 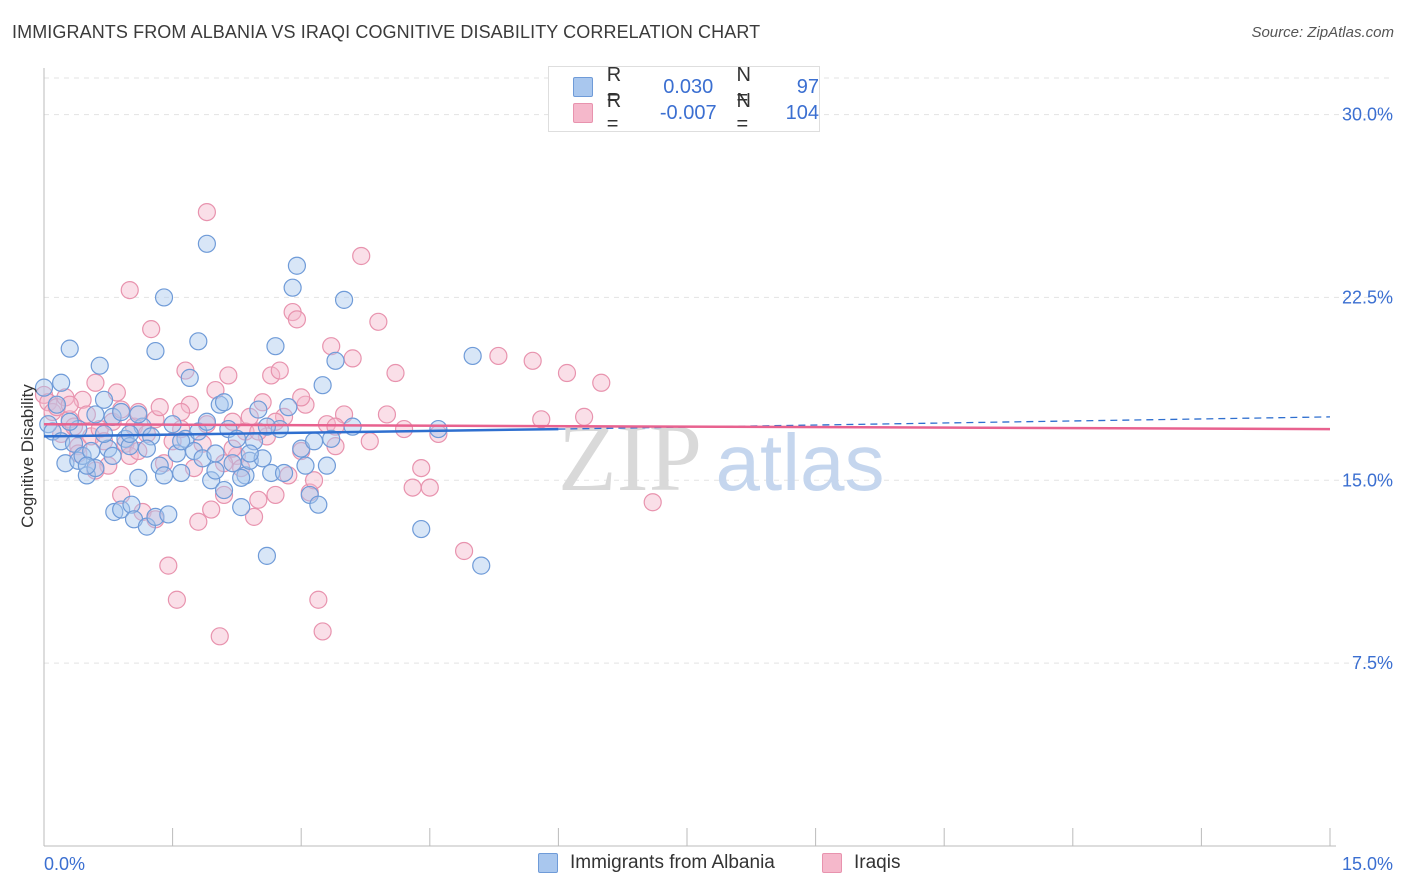 What do you see at coordinates (1367, 115) in the screenshot?
I see `y-tick-label: 30.0%` at bounding box center [1367, 115].